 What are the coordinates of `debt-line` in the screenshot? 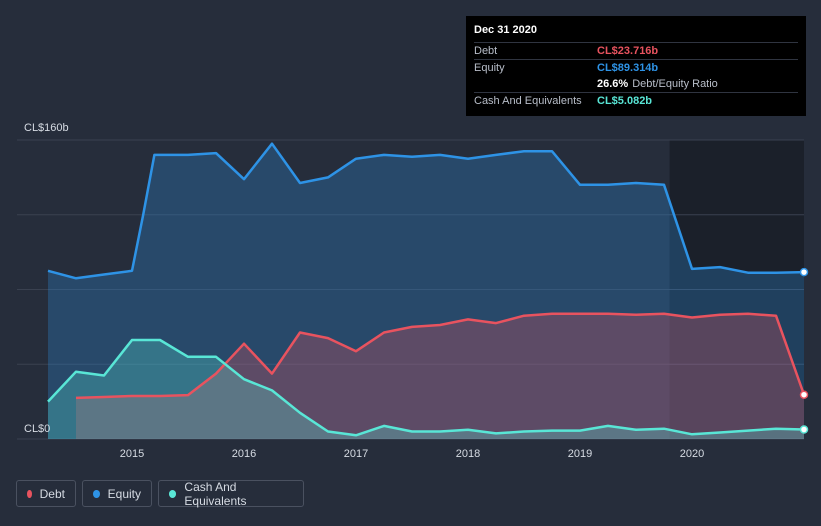 It's located at (440, 356).